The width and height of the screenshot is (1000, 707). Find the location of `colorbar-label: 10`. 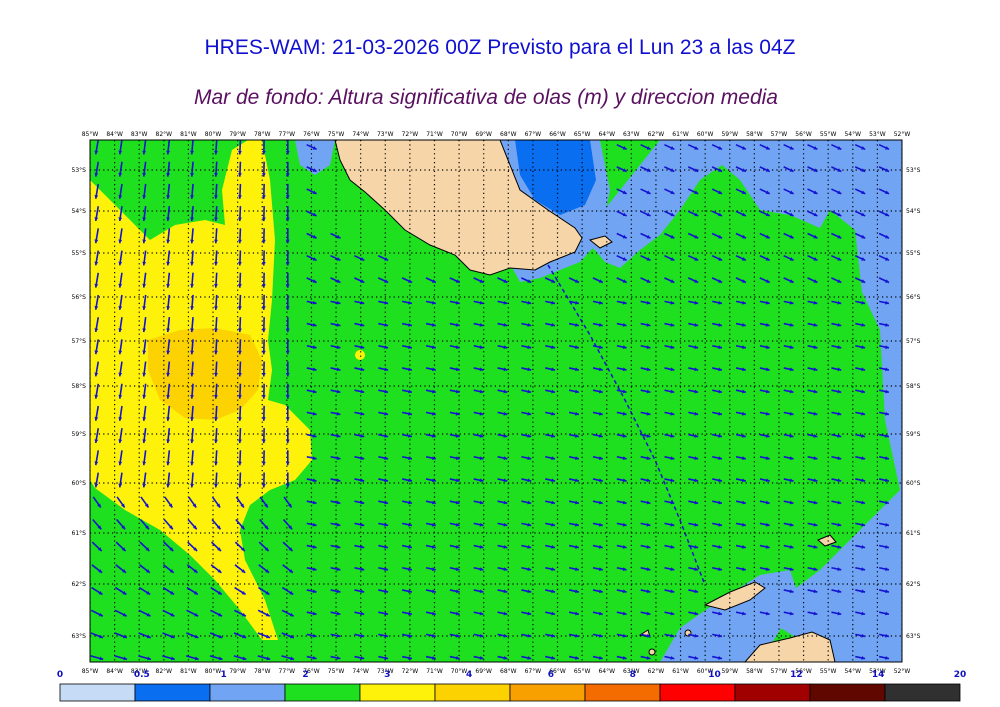

colorbar-label: 10 is located at coordinates (714, 675).